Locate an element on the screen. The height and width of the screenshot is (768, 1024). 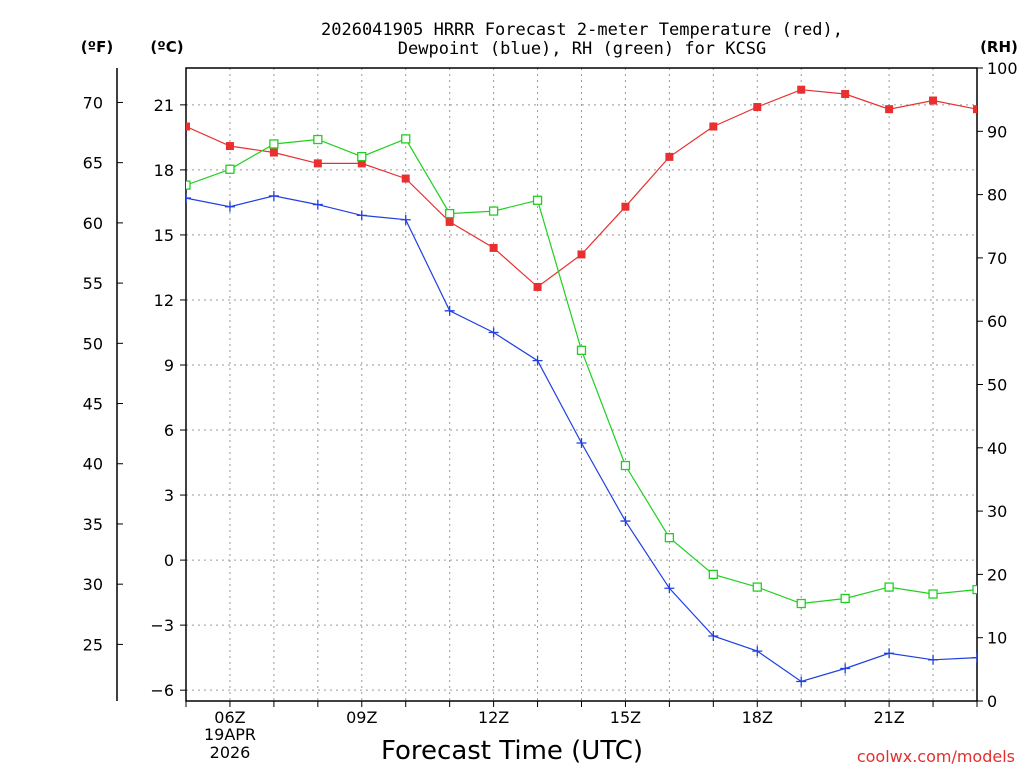
rh-tick-label: 10 is located at coordinates (997, 638).